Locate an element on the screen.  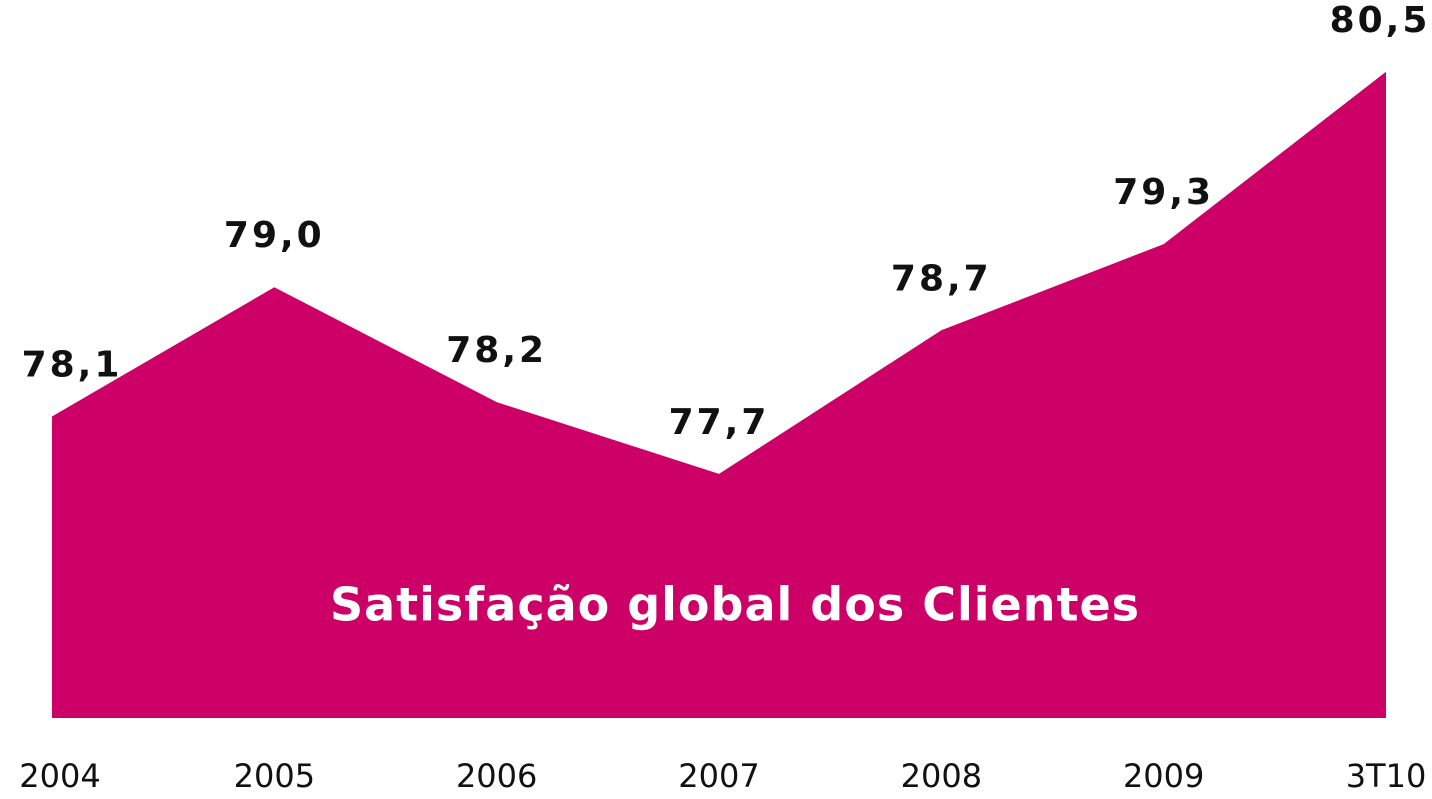
chart-title: Satisfação global dos Clientes is located at coordinates (735, 605).